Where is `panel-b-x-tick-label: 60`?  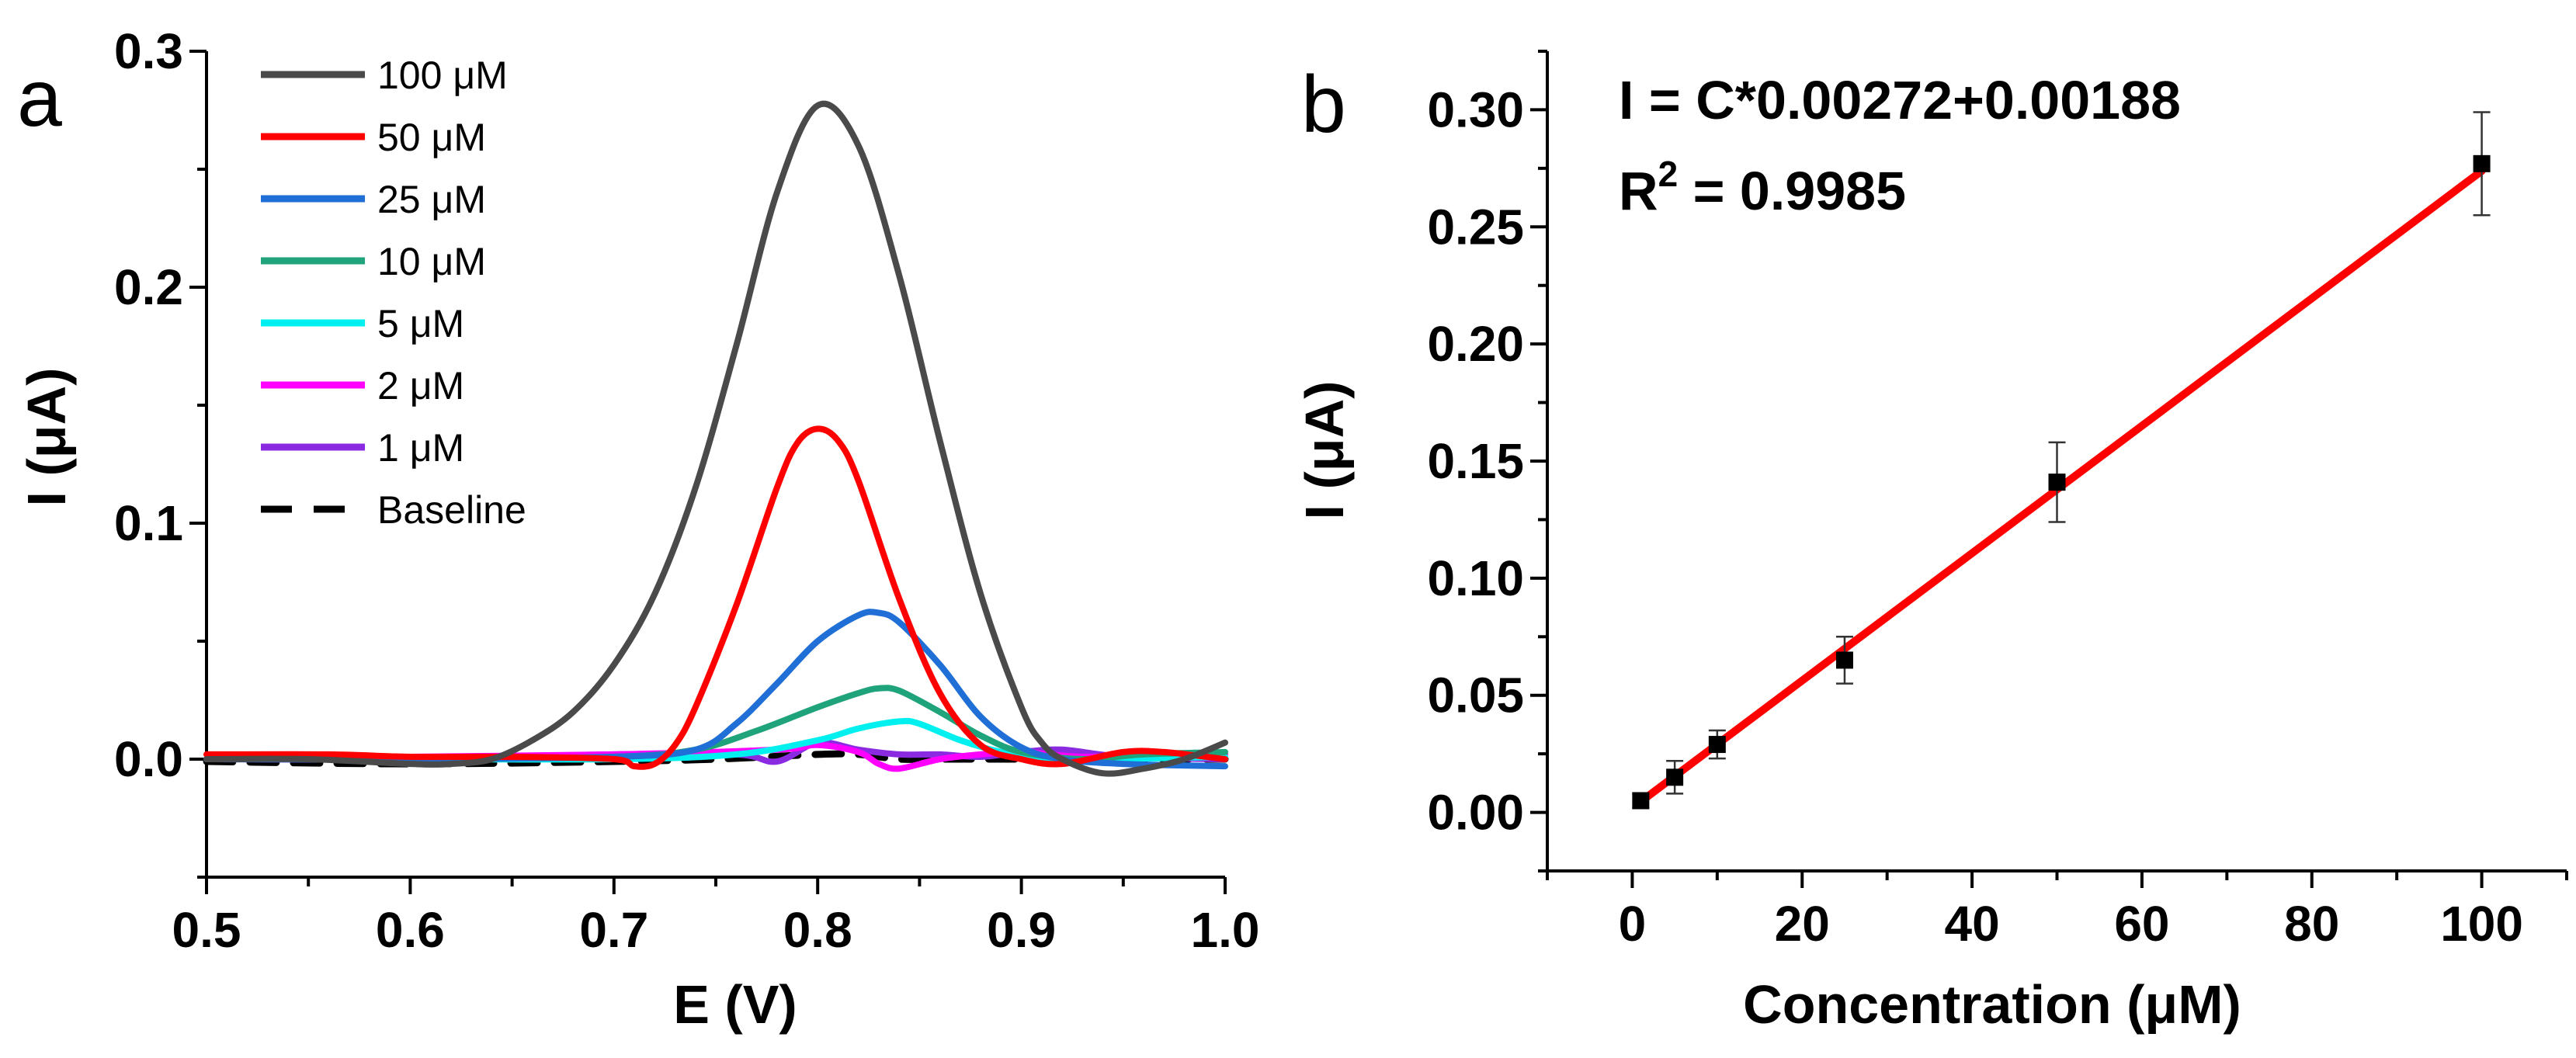
panel-b-x-tick-label: 60 is located at coordinates (2141, 924).